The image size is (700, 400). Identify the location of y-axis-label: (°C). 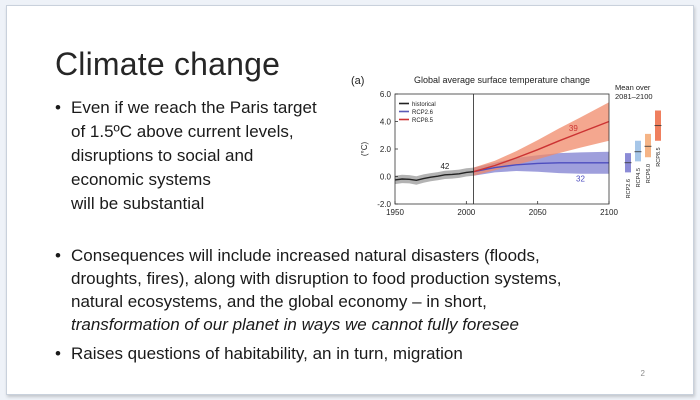
(364, 149).